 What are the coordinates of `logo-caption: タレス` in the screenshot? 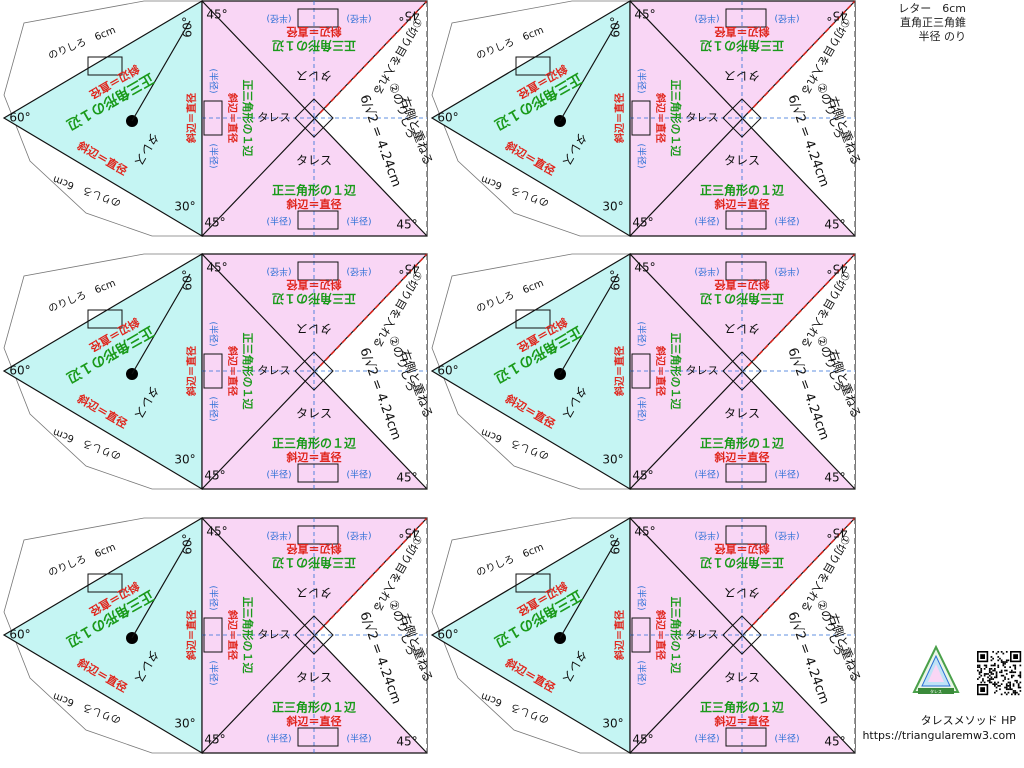 It's located at (936, 691).